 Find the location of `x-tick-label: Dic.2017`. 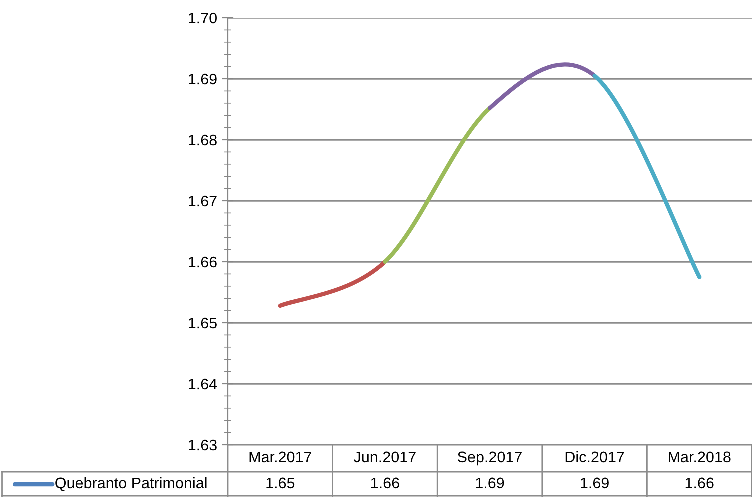

x-tick-label: Dic.2017 is located at coordinates (595, 457).